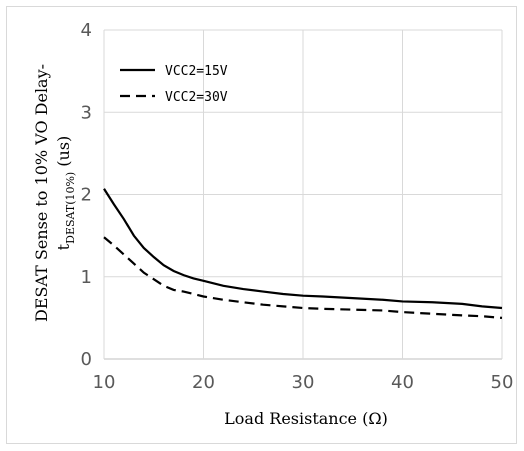 The height and width of the screenshot is (451, 524). I want to click on y-tick-label-1: 1, so click(86, 277).